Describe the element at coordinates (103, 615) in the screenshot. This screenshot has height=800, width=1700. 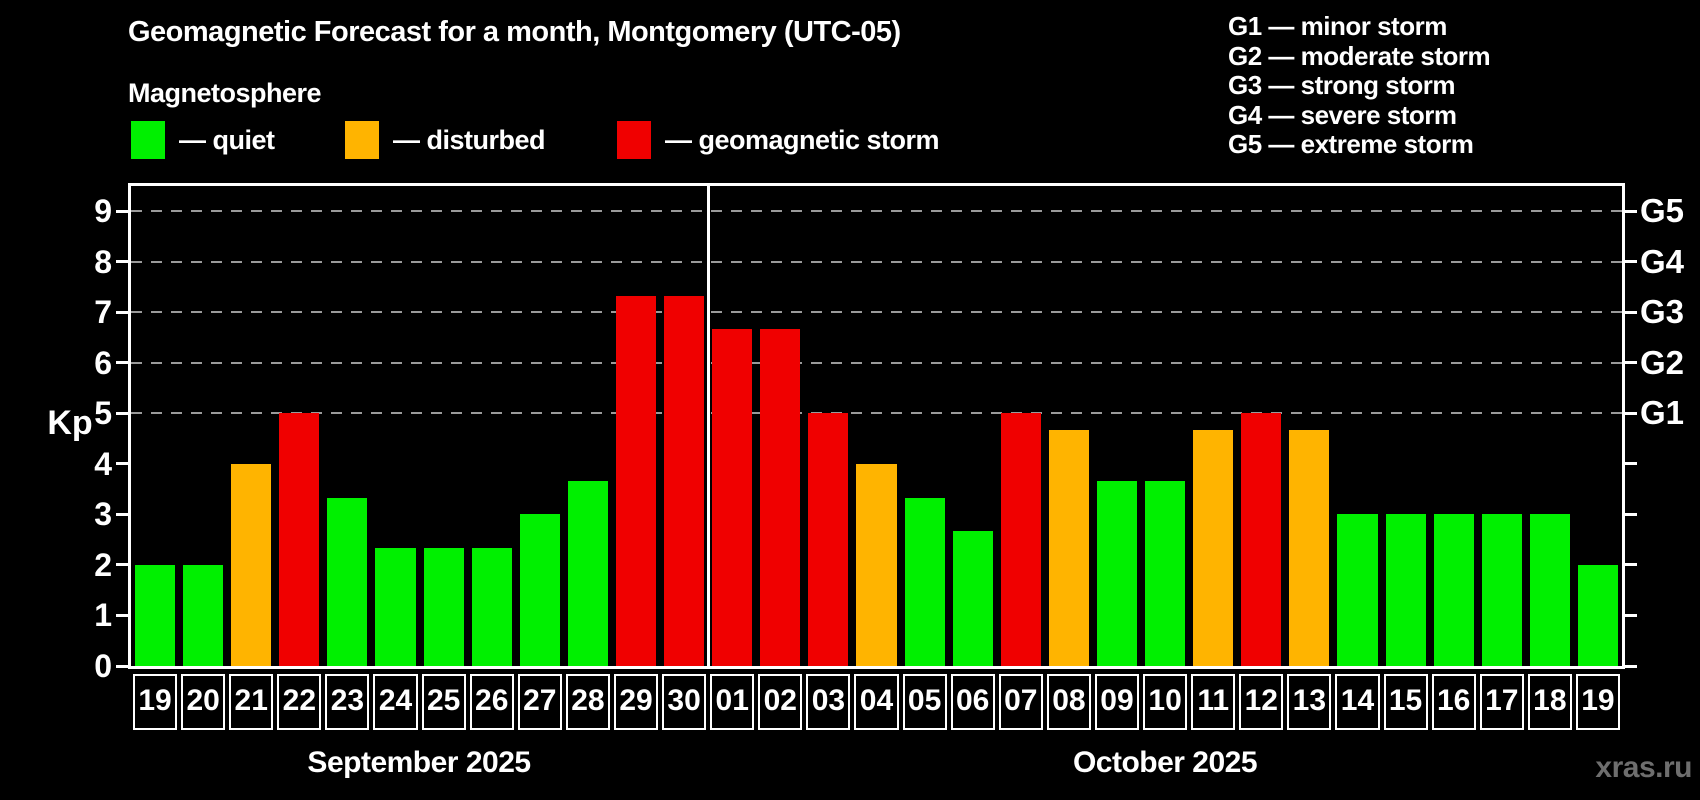
I see `y-axis-label-1: 1` at that location.